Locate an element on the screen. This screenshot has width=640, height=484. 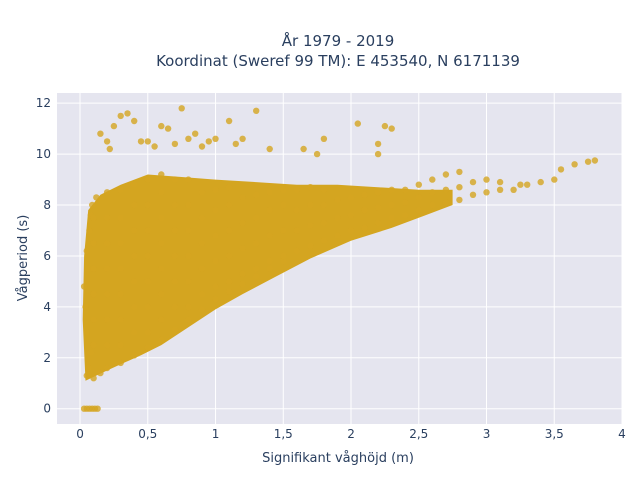
y-tick-label: 4 is located at coordinates (47, 307).